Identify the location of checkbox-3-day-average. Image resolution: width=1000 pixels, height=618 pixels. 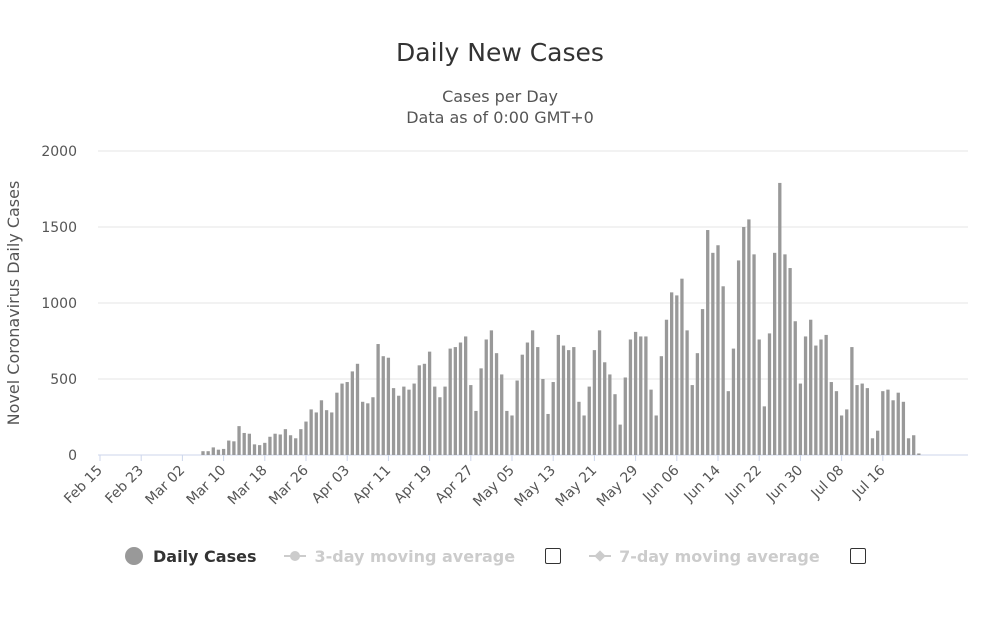
(553, 556).